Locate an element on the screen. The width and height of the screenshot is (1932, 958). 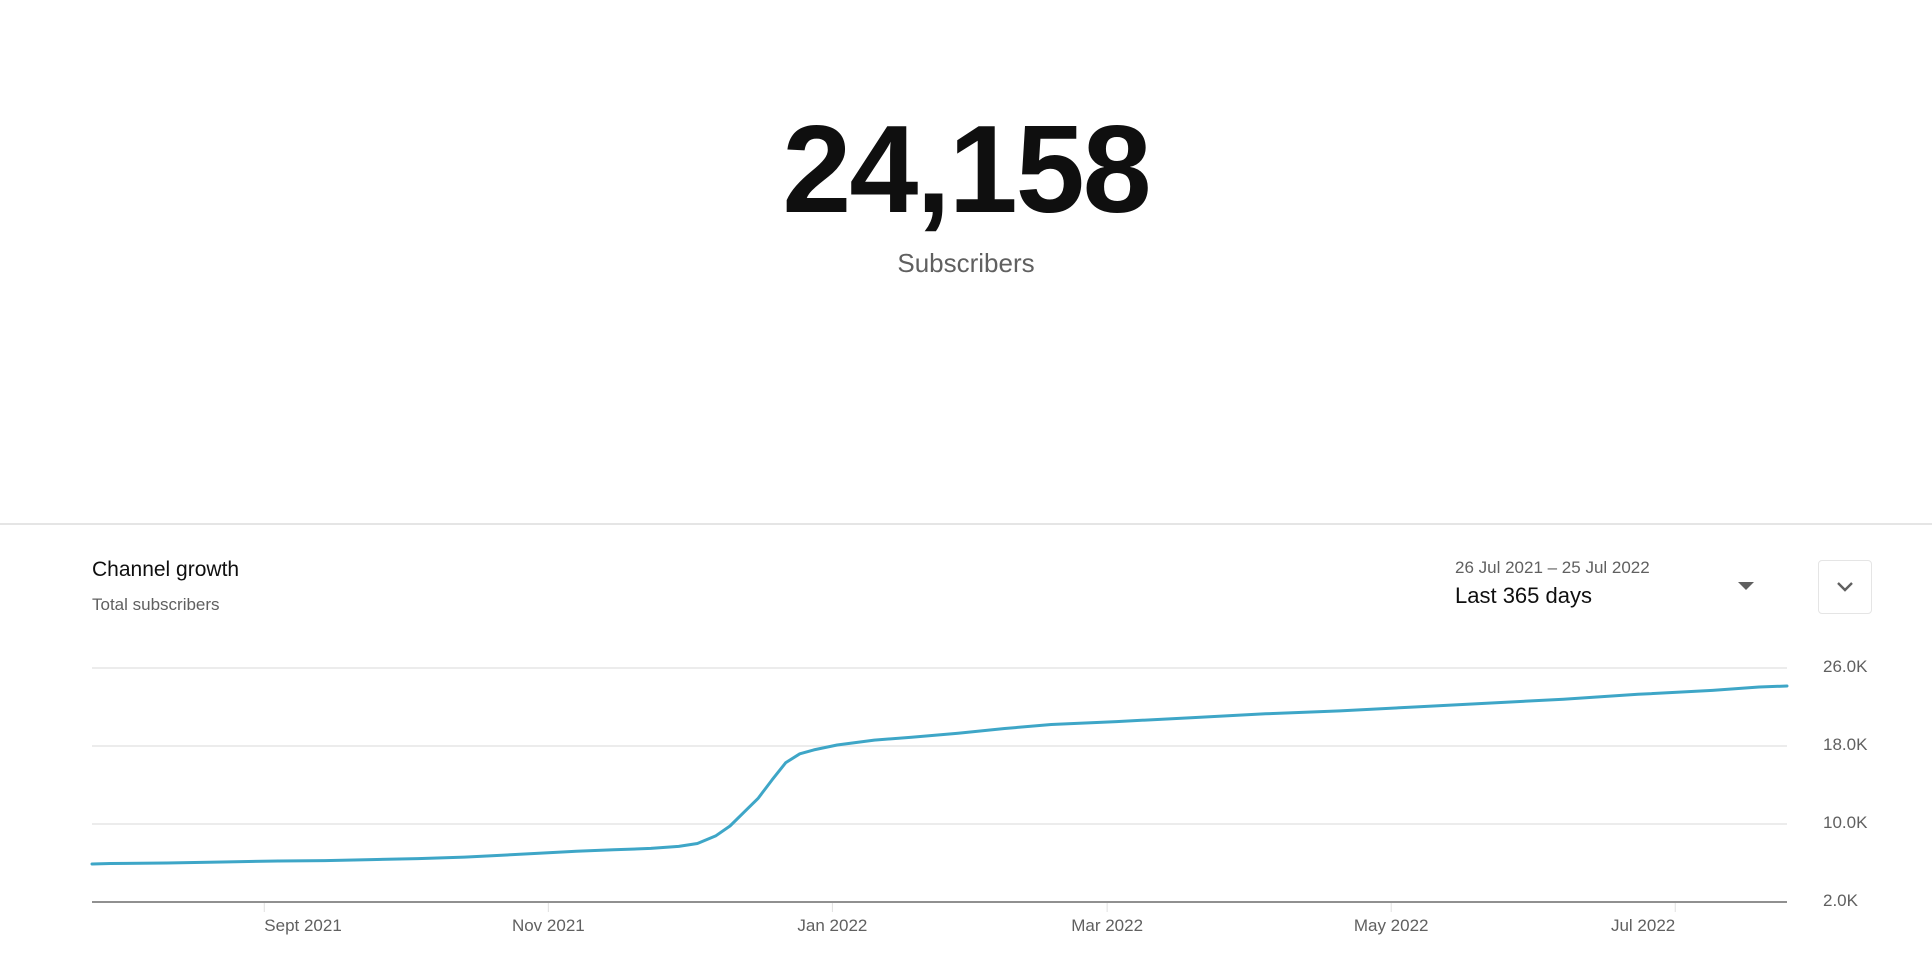
x-axis-label: Nov 2021 is located at coordinates (548, 925).